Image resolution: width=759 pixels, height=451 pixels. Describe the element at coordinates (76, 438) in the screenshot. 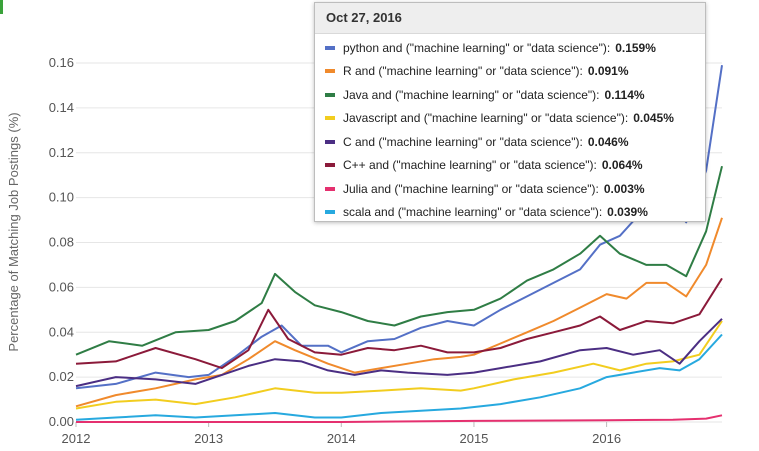

I see `x-tick-label: 2012` at that location.